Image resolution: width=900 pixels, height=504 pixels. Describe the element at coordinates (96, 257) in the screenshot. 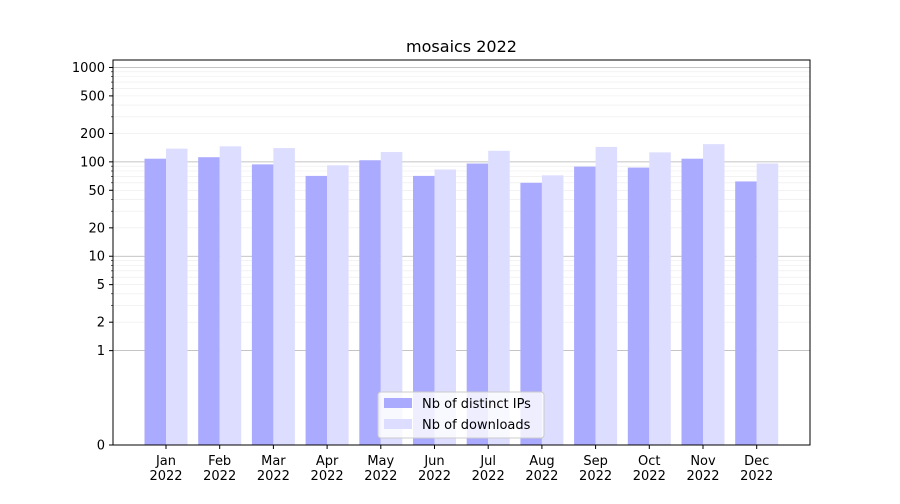

I see `y-tick-label: 10` at that location.